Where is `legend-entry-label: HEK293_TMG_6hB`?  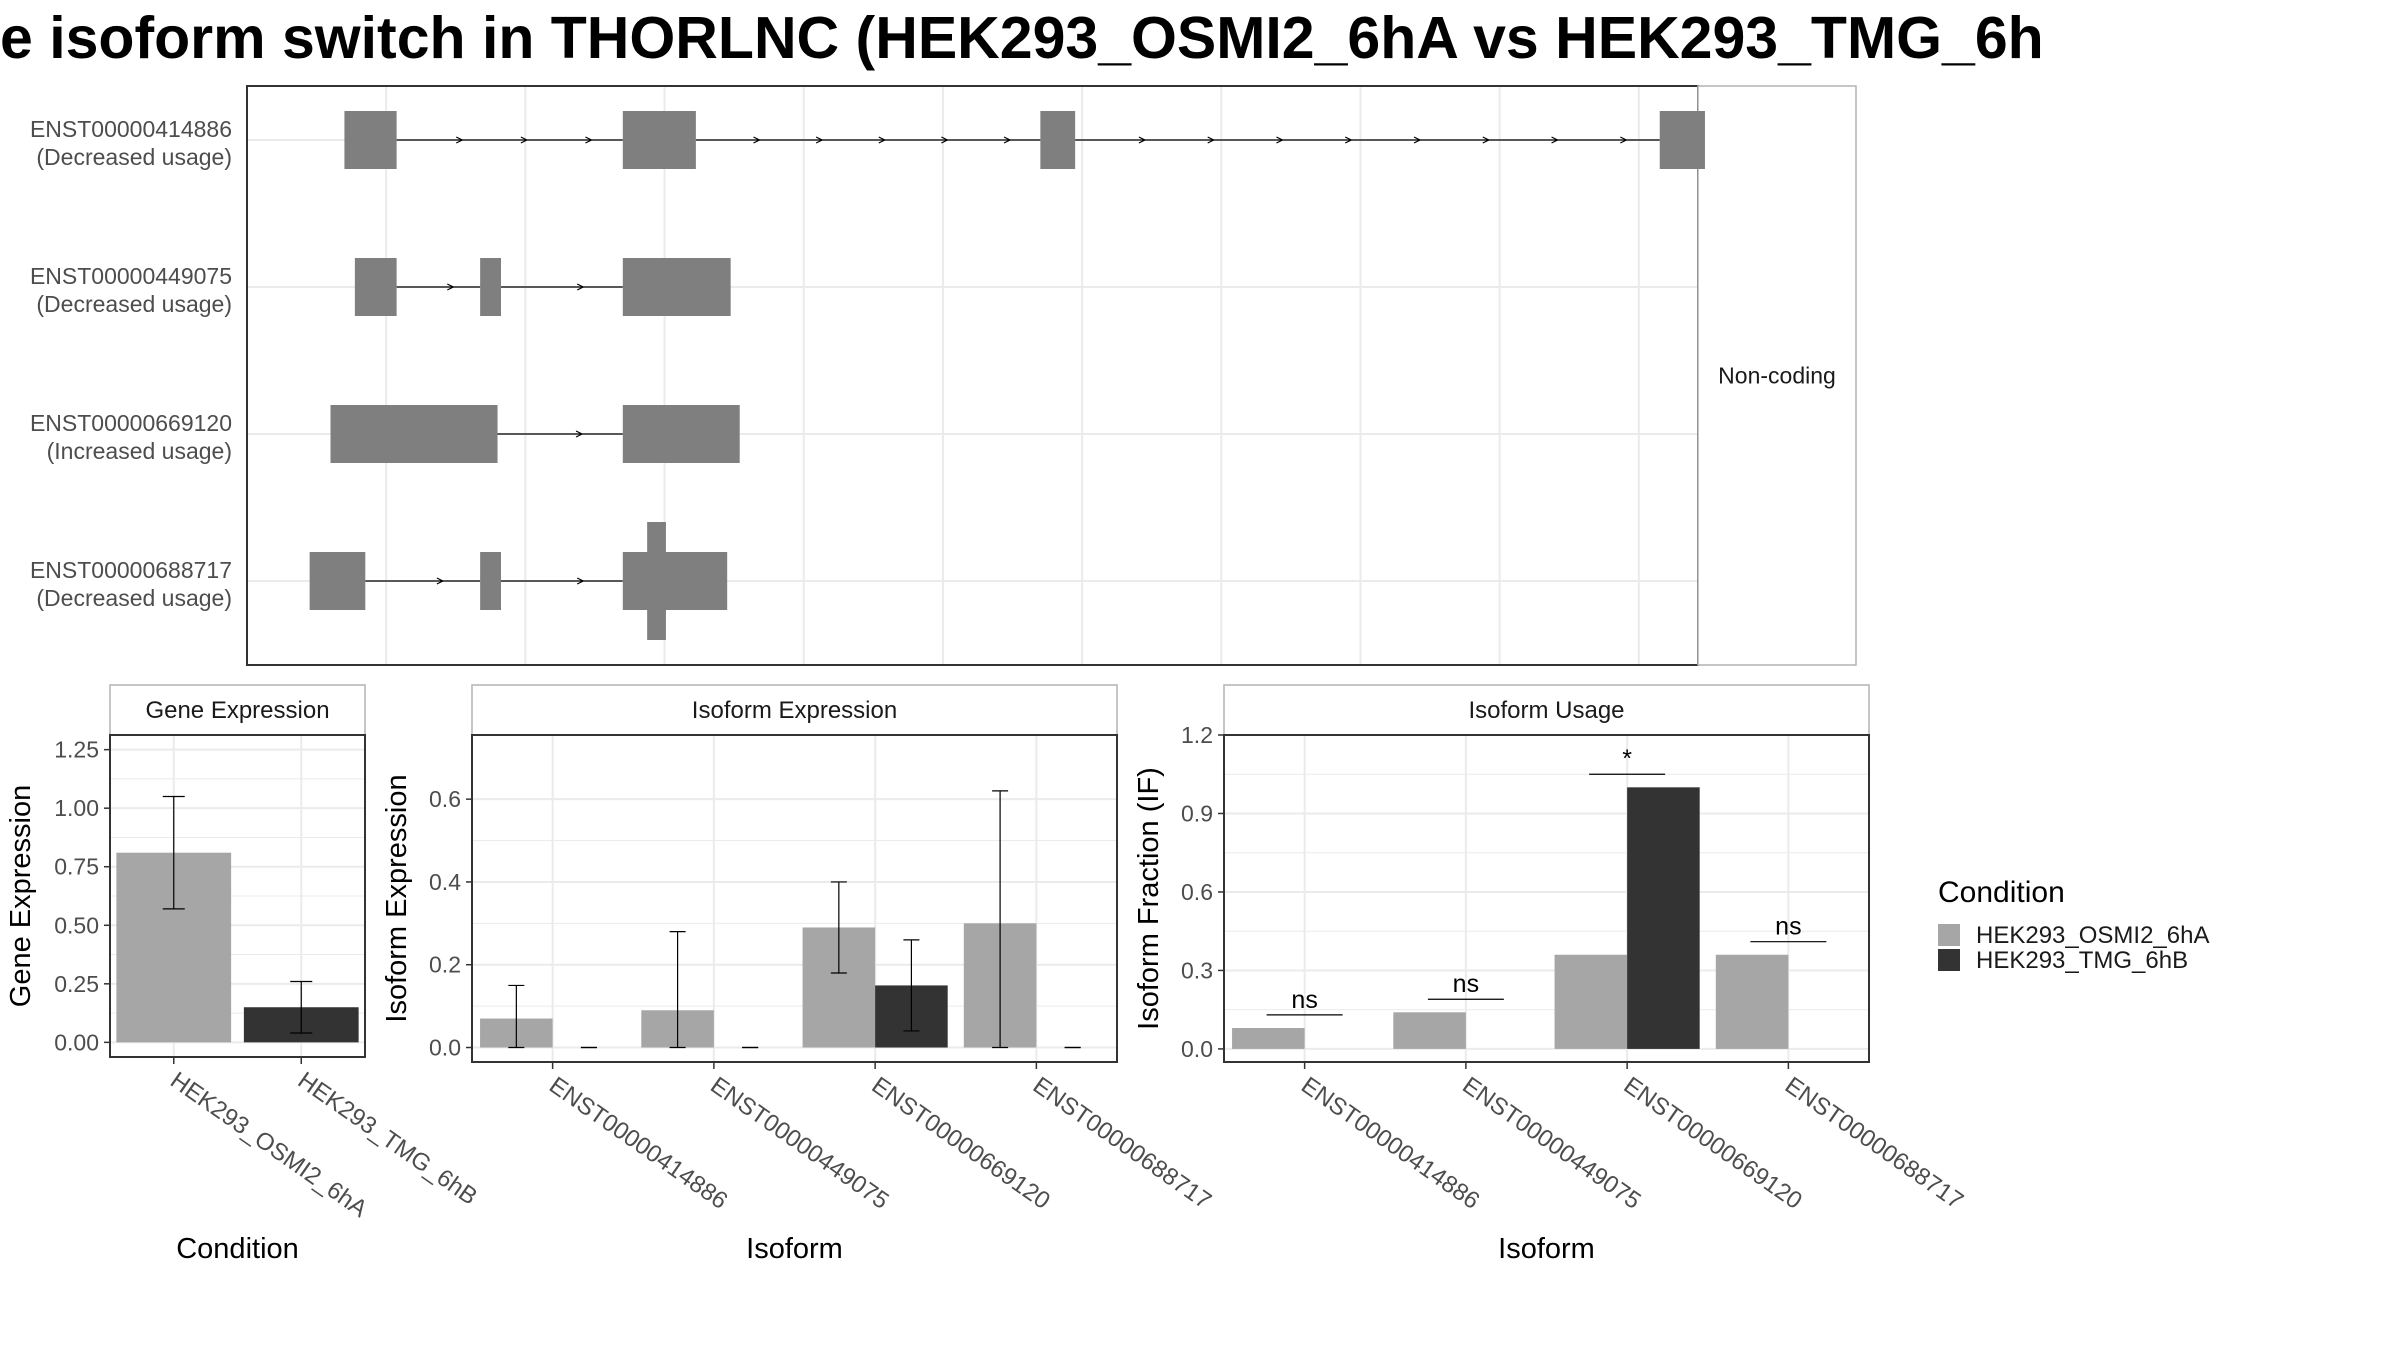 legend-entry-label: HEK293_TMG_6hB is located at coordinates (2082, 960).